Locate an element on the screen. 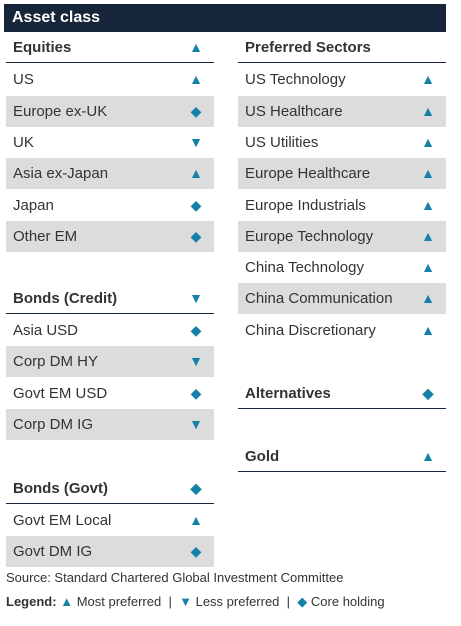 The image size is (461, 626). item-label: US is located at coordinates (23, 79).